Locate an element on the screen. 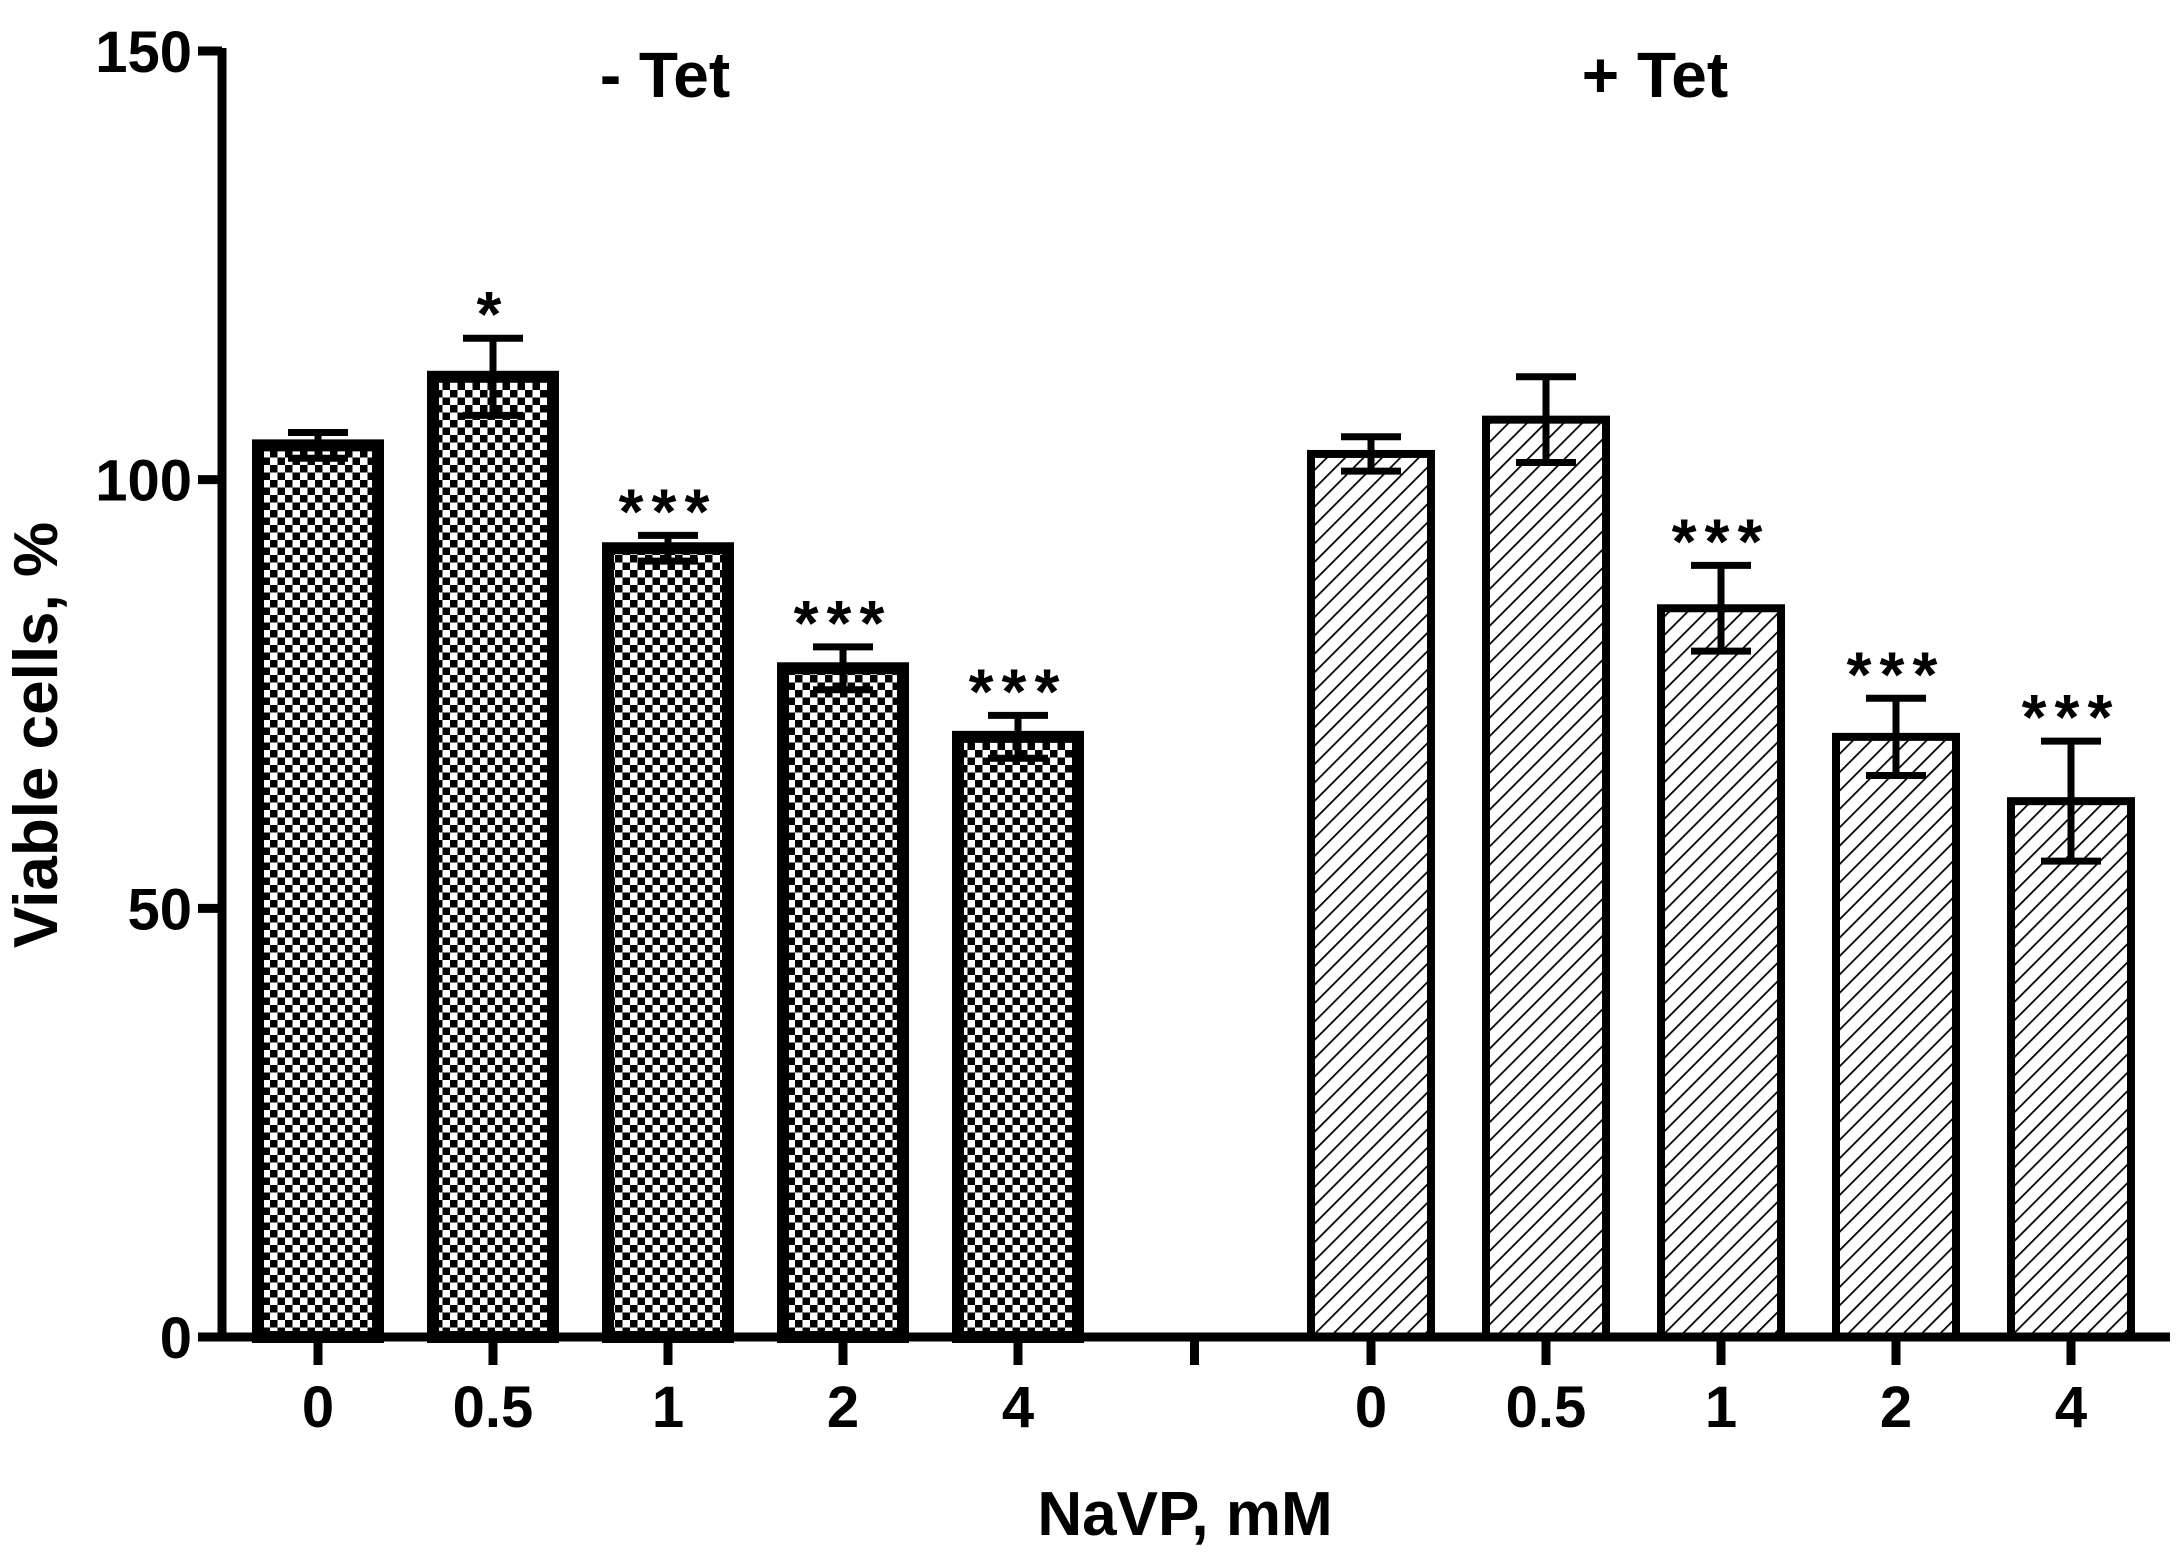 This screenshot has height=1564, width=2180. y-ticks: 0 50 100 150 is located at coordinates (158, 695).